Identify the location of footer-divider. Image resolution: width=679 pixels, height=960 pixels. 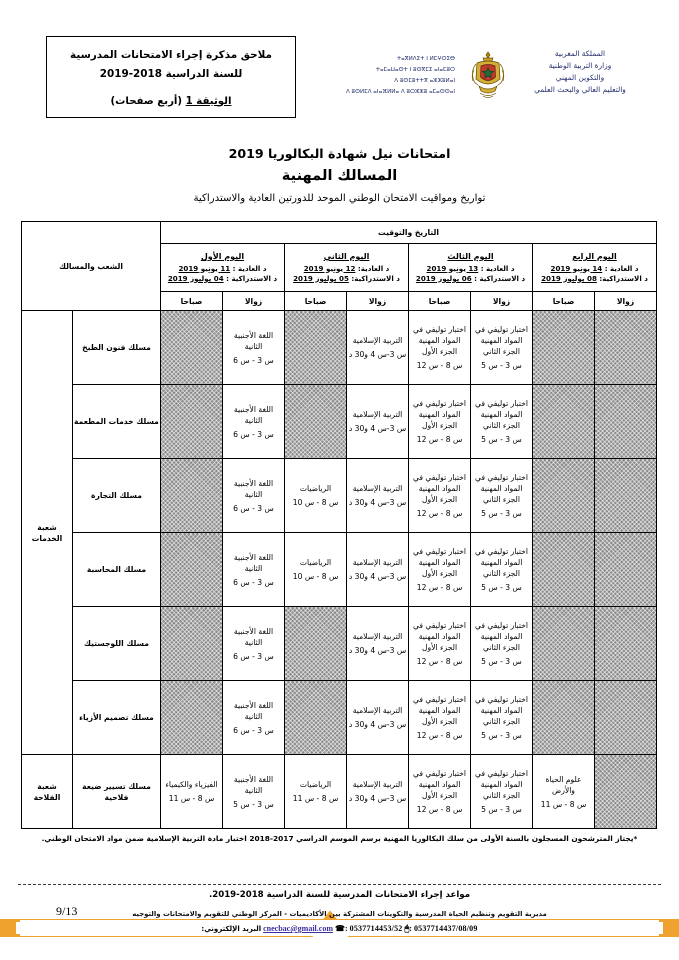
(339, 884).